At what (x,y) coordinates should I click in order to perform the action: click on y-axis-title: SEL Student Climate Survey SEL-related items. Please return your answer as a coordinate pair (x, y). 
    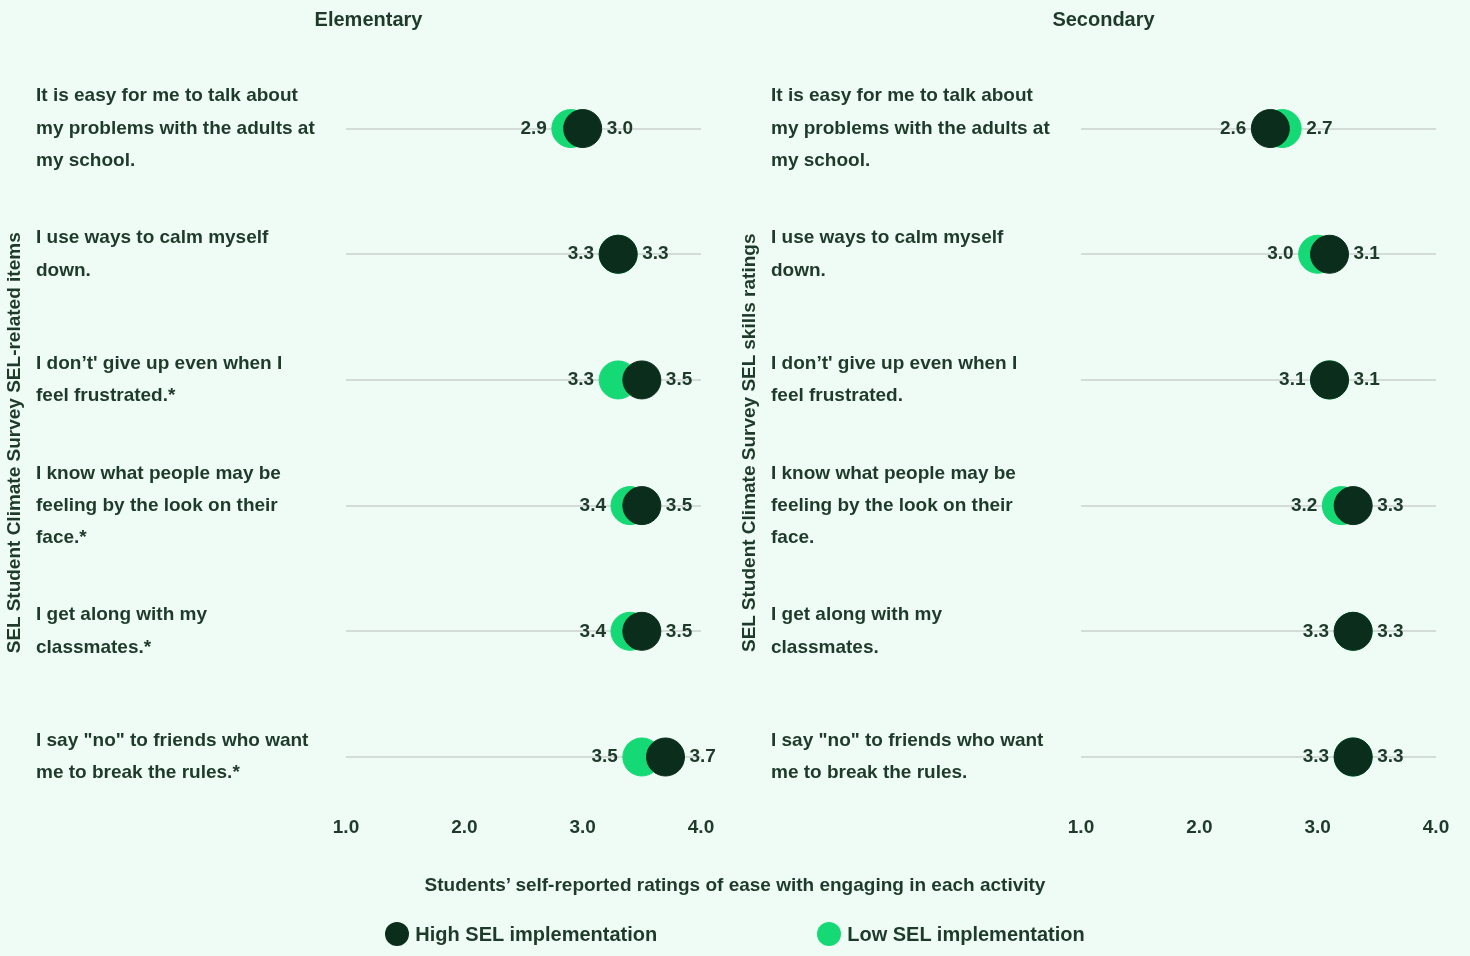
    Looking at the image, I should click on (14, 443).